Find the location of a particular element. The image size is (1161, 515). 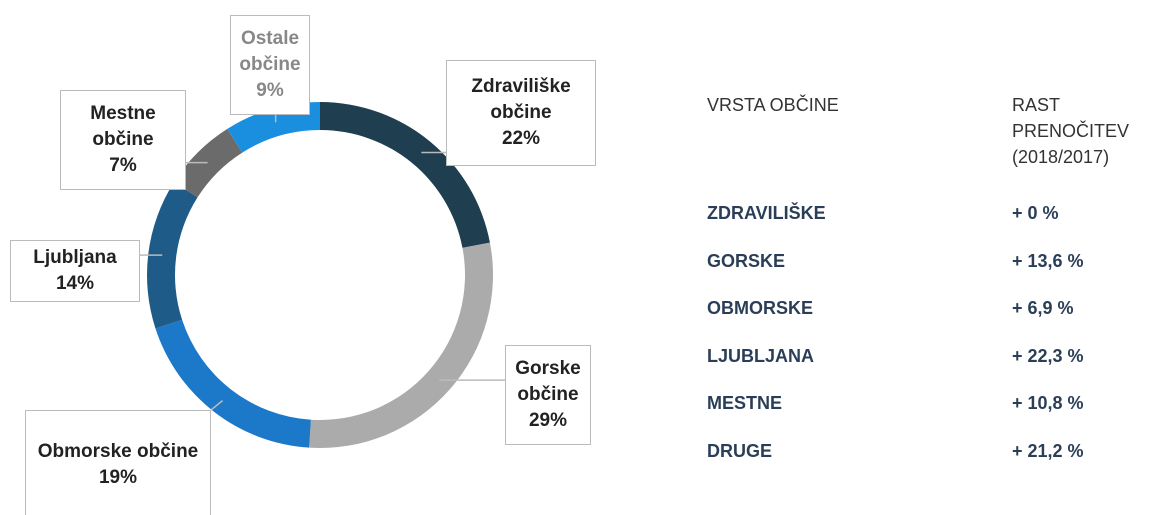

slice-label: Zdraviliške občine 22% is located at coordinates (521, 113).